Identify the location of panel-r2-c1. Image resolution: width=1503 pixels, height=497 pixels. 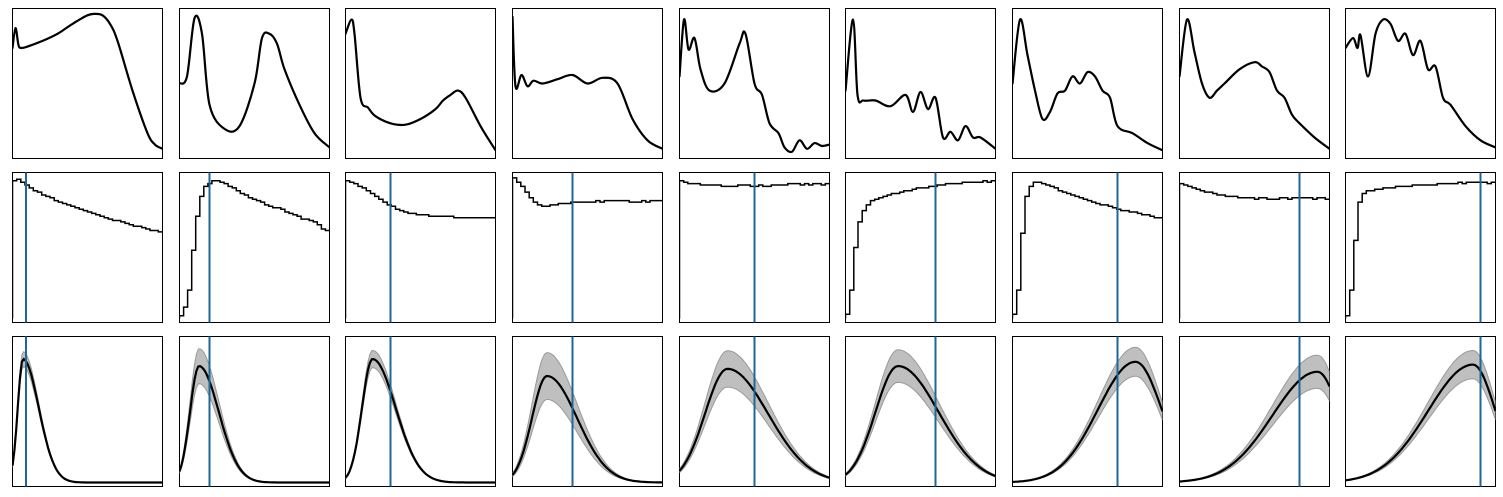
(87, 247).